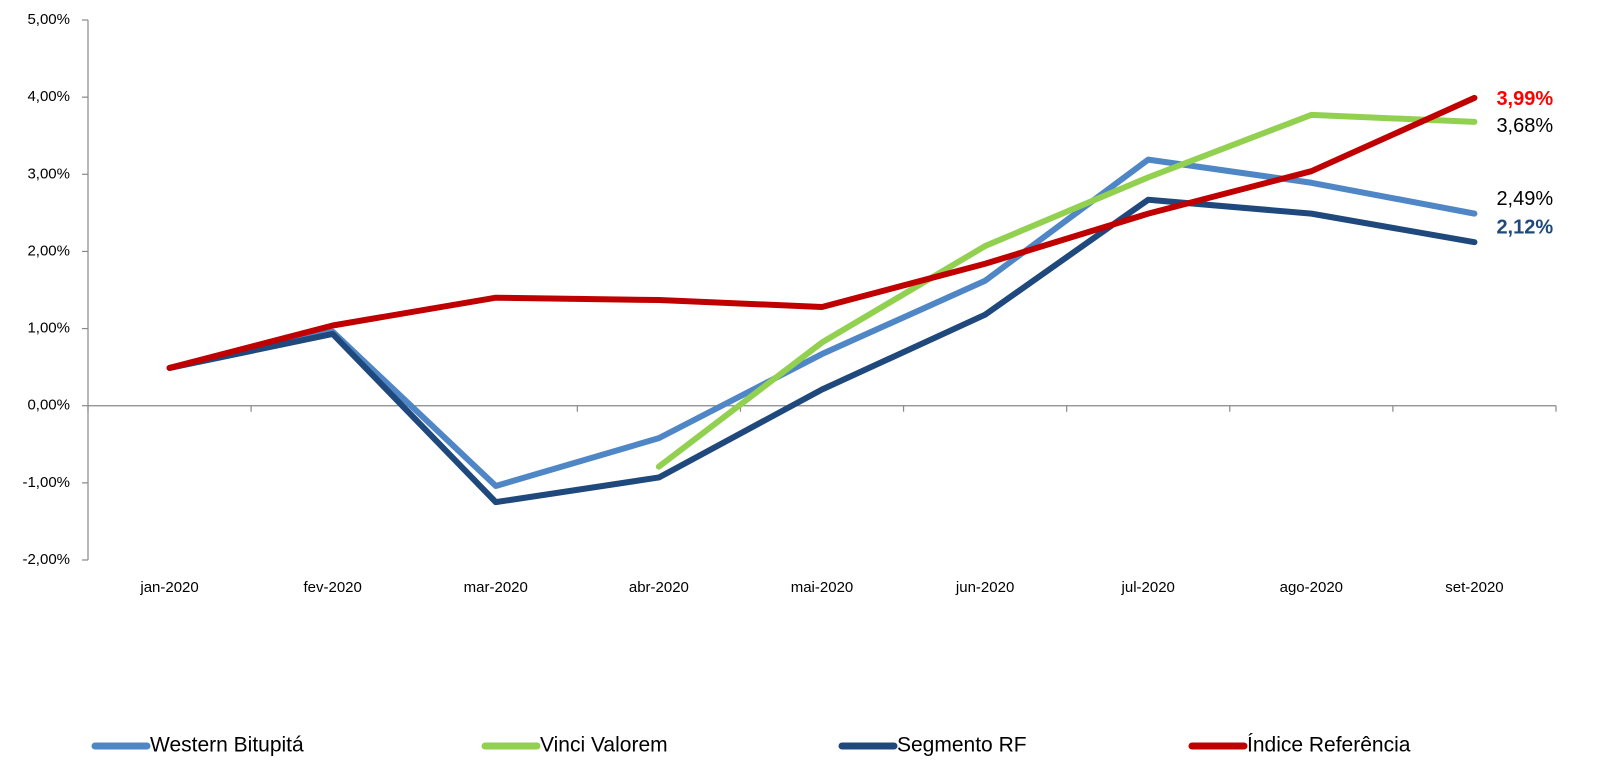 This screenshot has height=777, width=1606. I want to click on y-tick-label: 5,00%, so click(48, 19).